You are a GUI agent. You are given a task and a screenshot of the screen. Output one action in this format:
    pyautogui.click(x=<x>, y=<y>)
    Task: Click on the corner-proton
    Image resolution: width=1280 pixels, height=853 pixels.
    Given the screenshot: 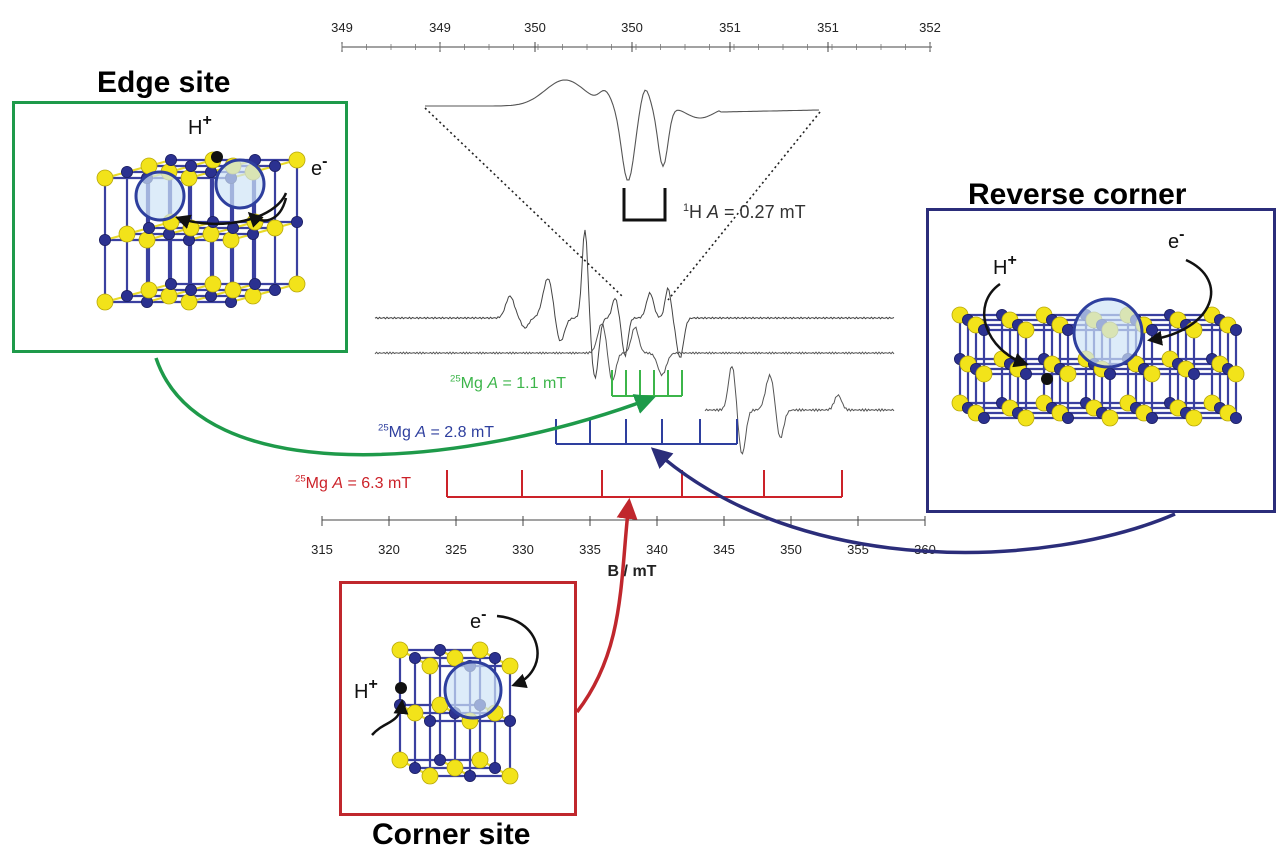 What is the action you would take?
    pyautogui.click(x=401, y=688)
    